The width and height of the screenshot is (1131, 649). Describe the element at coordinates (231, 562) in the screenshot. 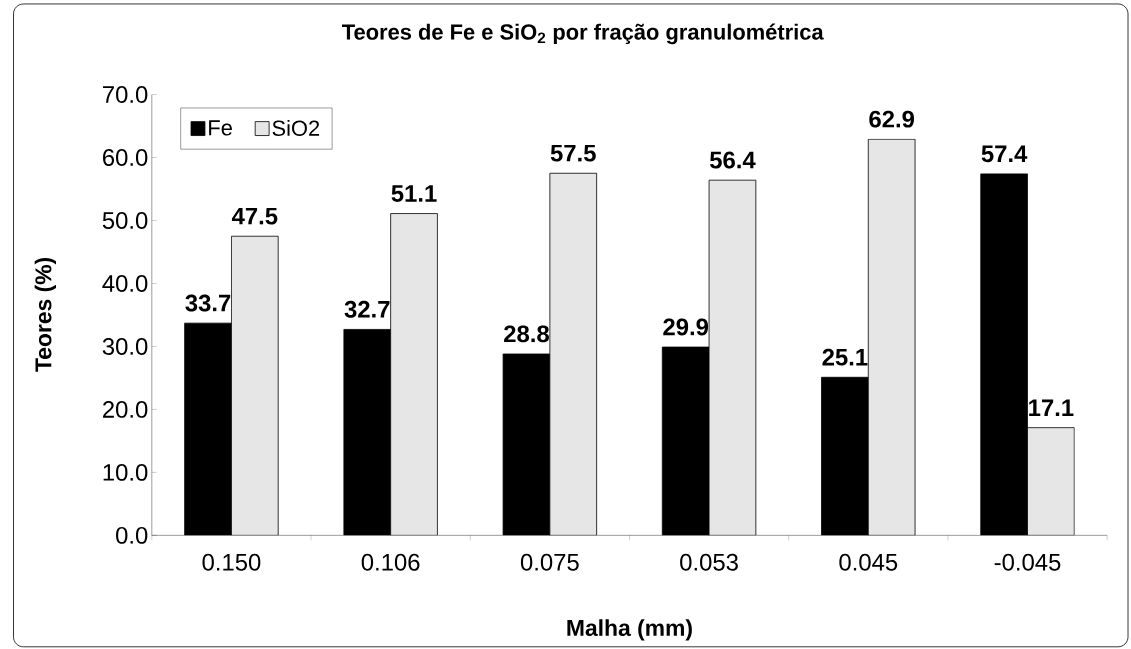

I see `x-tick-label: 0.150` at that location.